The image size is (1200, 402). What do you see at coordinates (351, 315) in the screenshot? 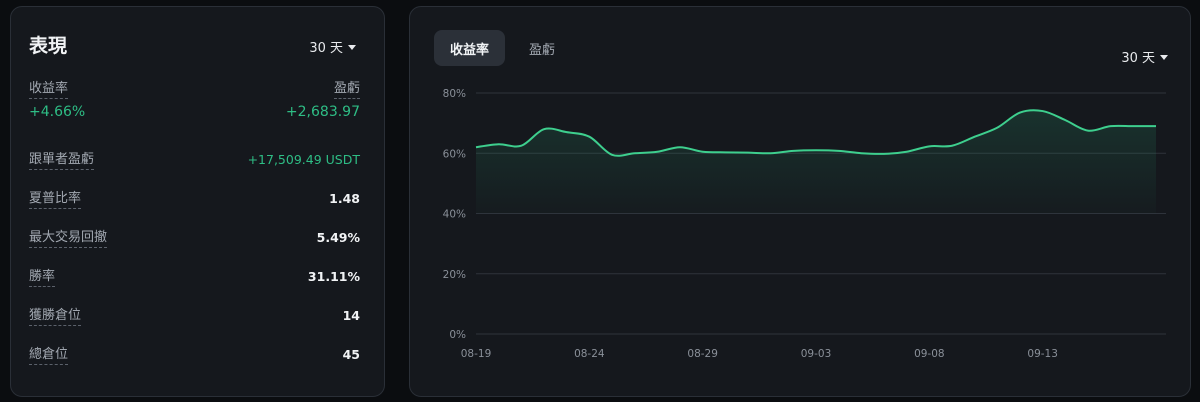
I see `stat-value: 14` at bounding box center [351, 315].